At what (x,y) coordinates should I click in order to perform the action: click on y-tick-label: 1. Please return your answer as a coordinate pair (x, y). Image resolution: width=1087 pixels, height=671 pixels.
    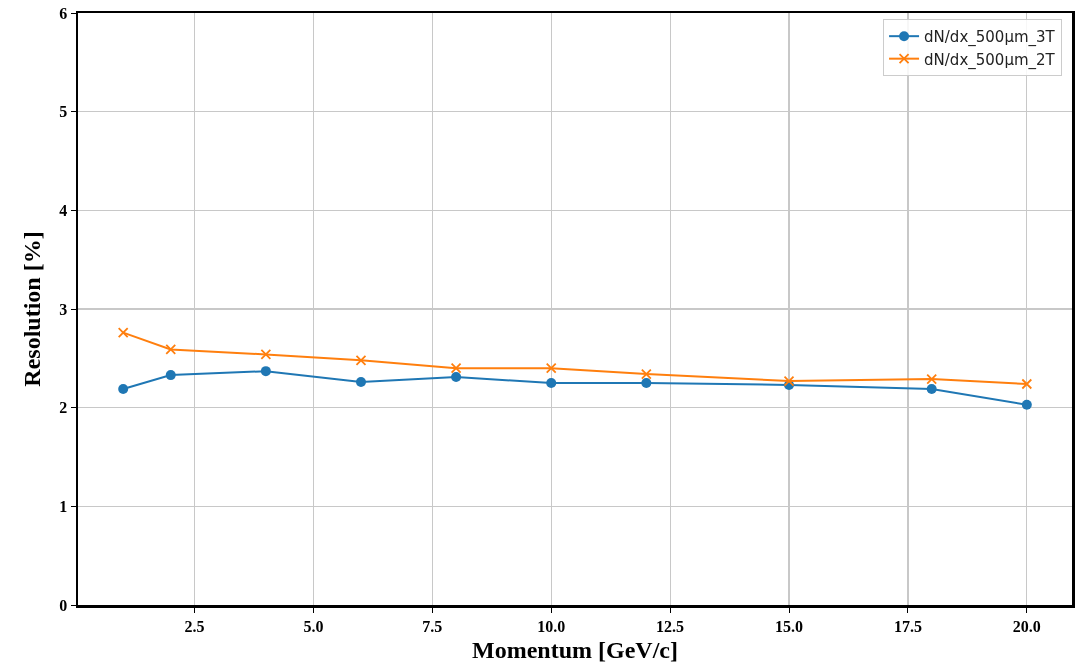
    Looking at the image, I should click on (63, 506).